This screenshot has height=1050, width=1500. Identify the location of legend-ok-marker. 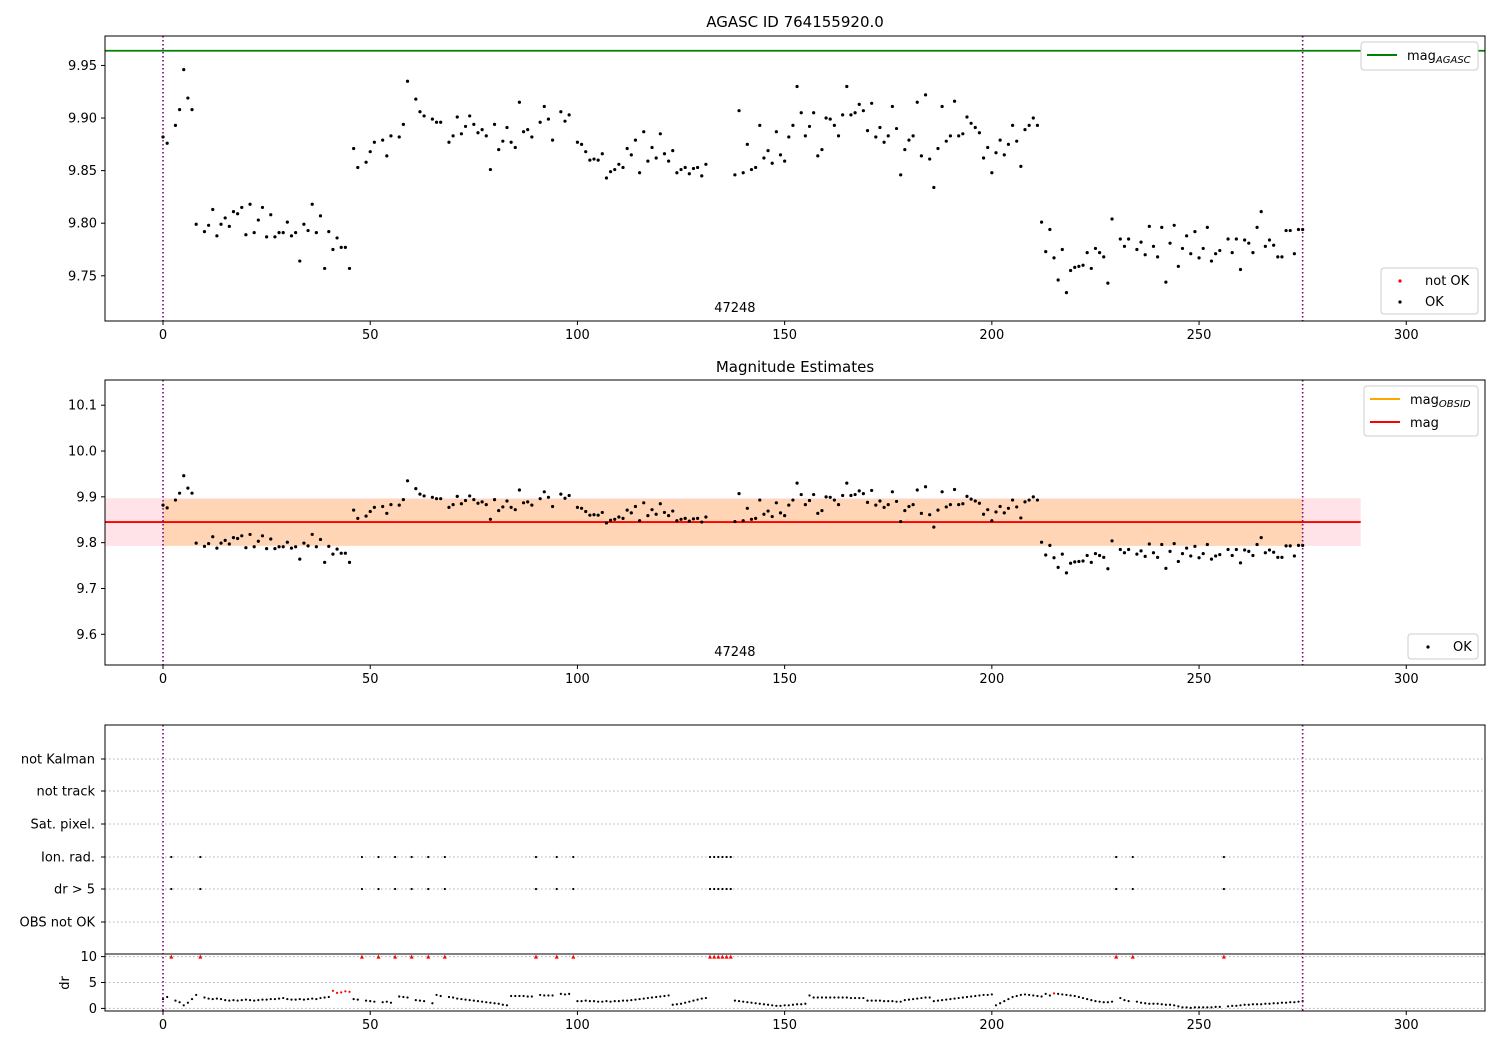
(1400, 302).